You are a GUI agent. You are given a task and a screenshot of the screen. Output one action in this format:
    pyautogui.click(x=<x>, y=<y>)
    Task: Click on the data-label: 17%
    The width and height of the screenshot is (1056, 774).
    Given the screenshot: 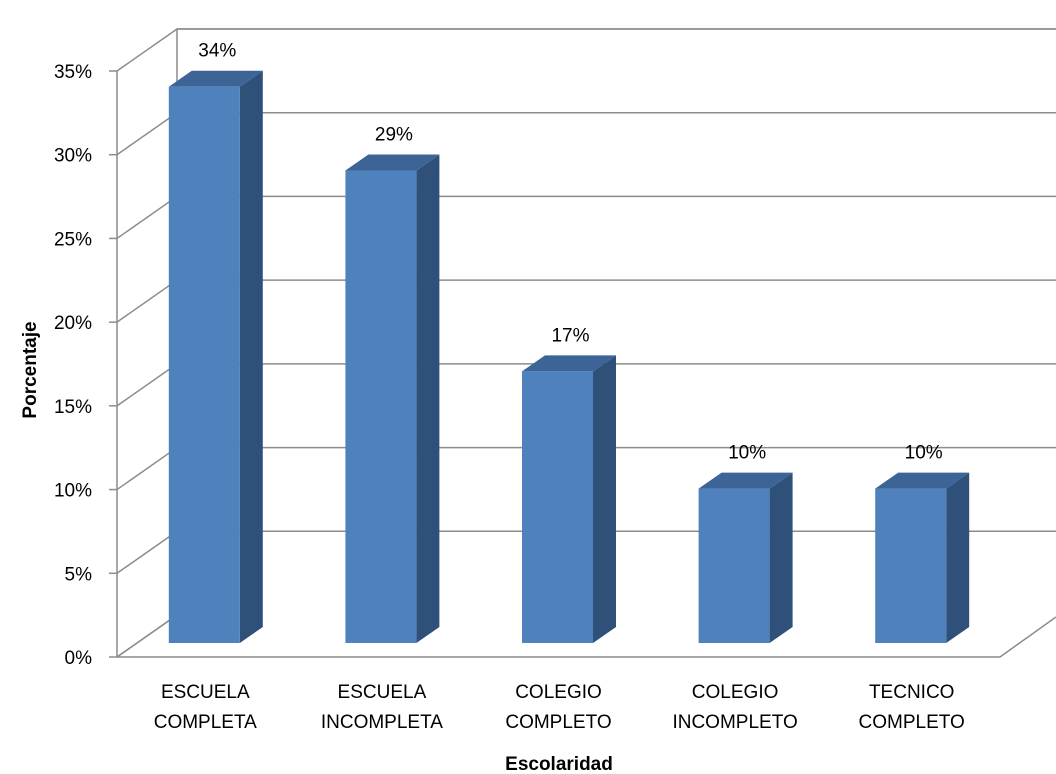 What is the action you would take?
    pyautogui.click(x=570, y=335)
    